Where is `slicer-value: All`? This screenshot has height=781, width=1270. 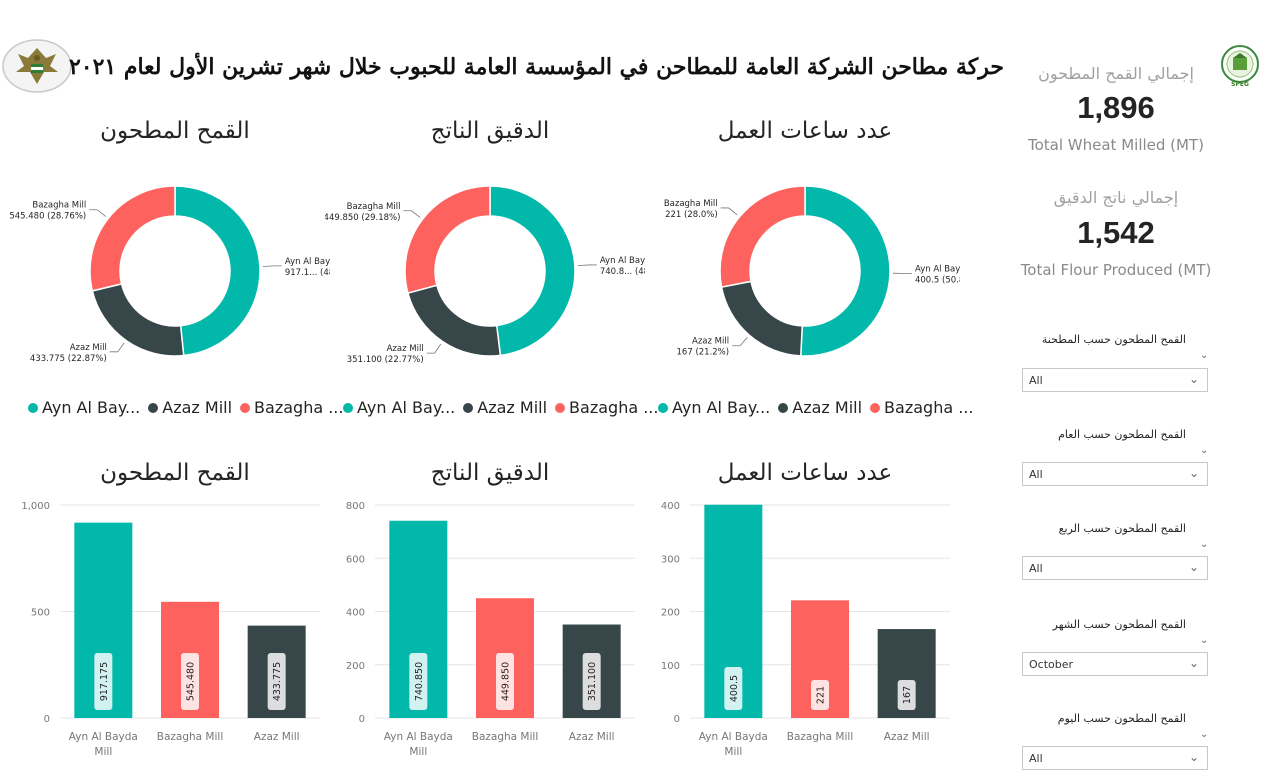
slicer-value: All is located at coordinates (1036, 474).